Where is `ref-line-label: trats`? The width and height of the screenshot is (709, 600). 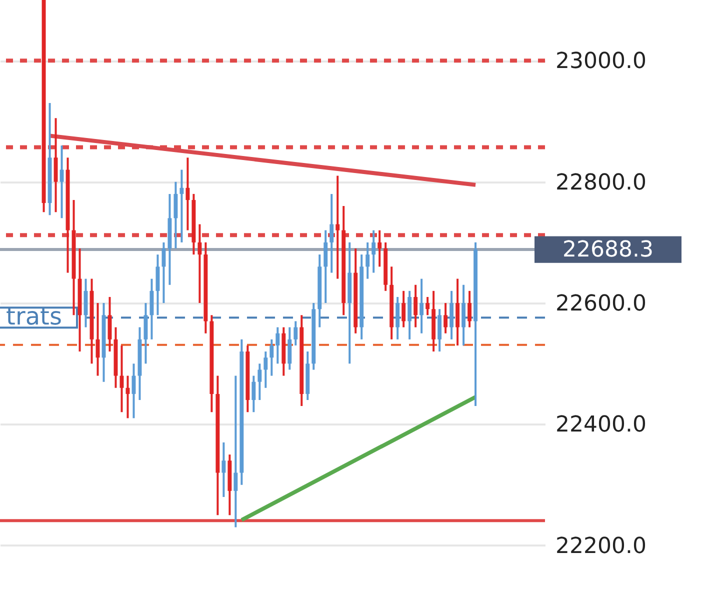 ref-line-label: trats is located at coordinates (34, 316).